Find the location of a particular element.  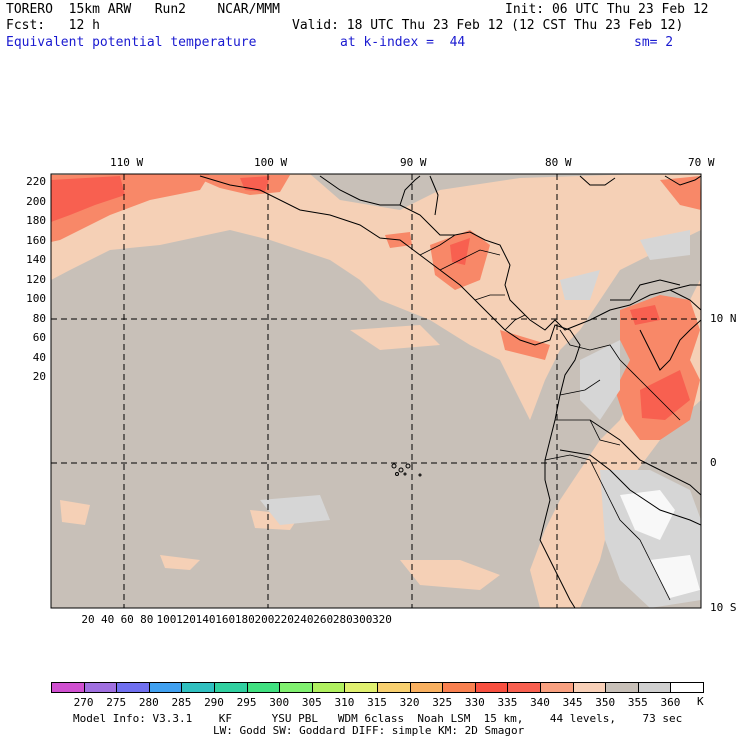

x-tick-label: 120 is located at coordinates (186, 619).